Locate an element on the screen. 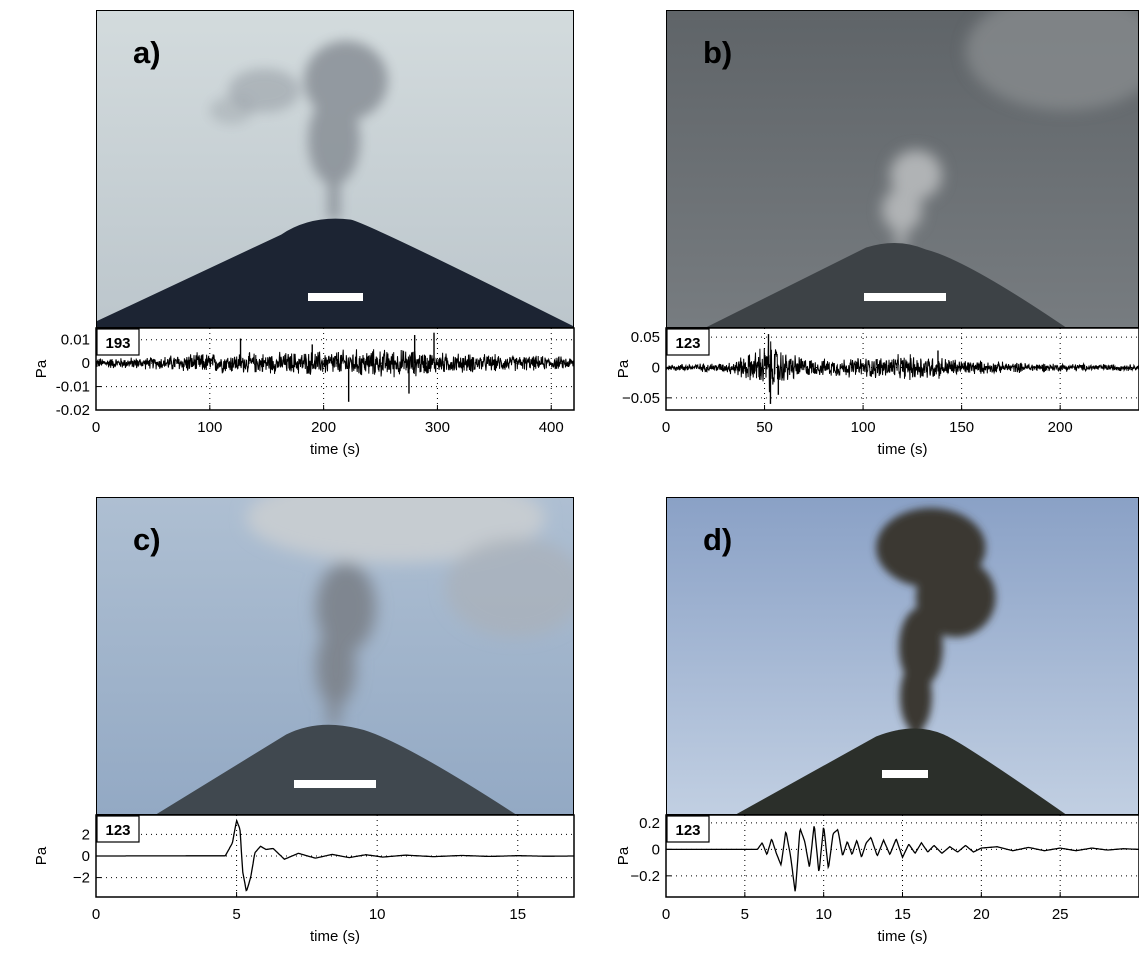 The height and width of the screenshot is (965, 1139). grid-a is located at coordinates (335, 369).